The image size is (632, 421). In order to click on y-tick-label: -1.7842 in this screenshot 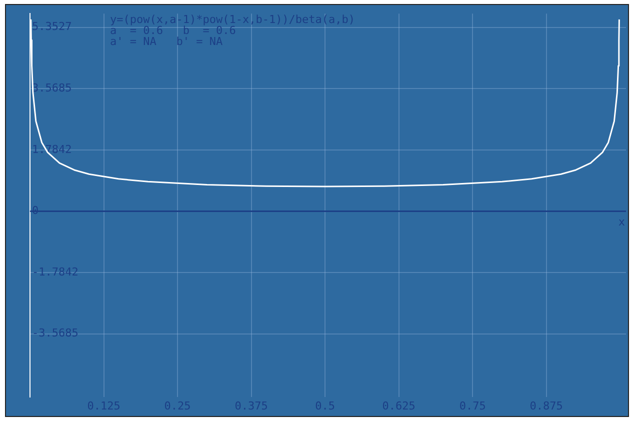, I will do `click(55, 271)`.